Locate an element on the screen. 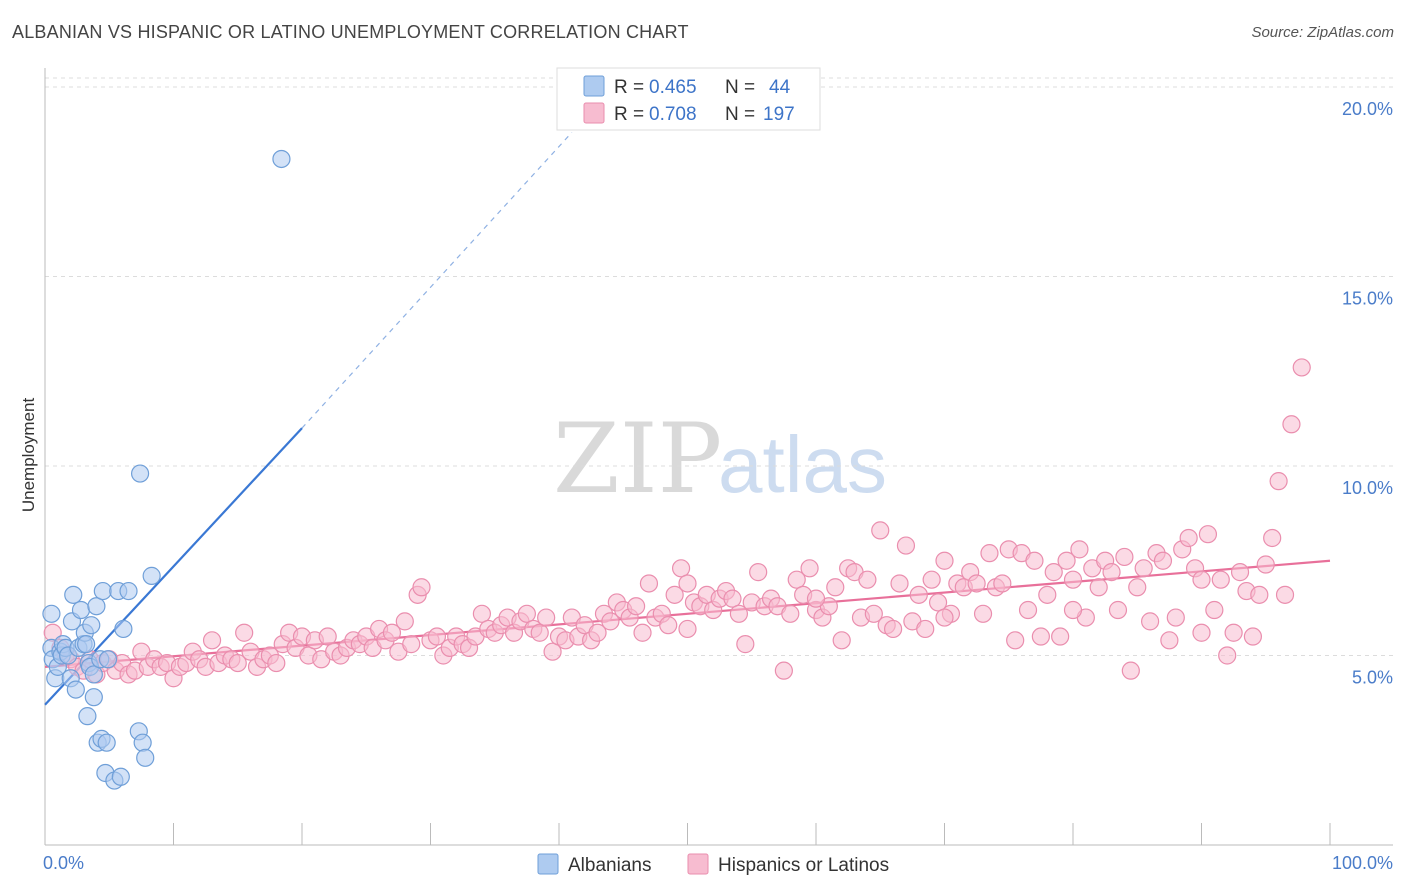  legend-n-label-albanians: N = is located at coordinates (740, 87).